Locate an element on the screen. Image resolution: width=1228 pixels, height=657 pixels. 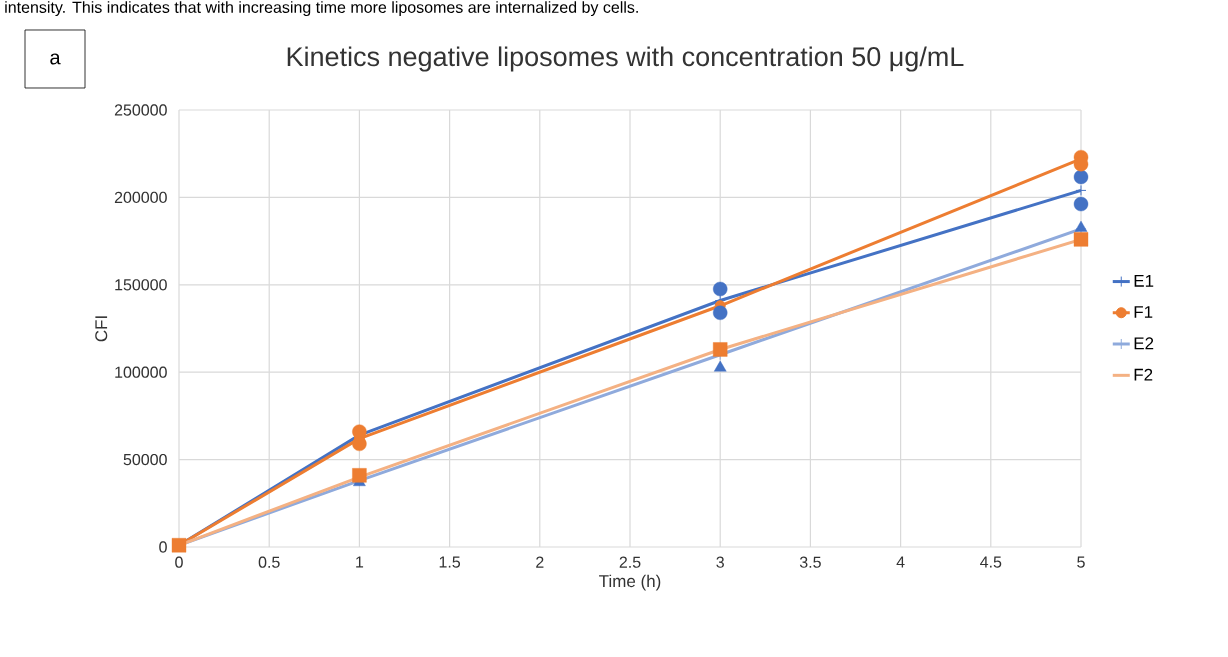
x-tick-label: 4.5 is located at coordinates (991, 562).